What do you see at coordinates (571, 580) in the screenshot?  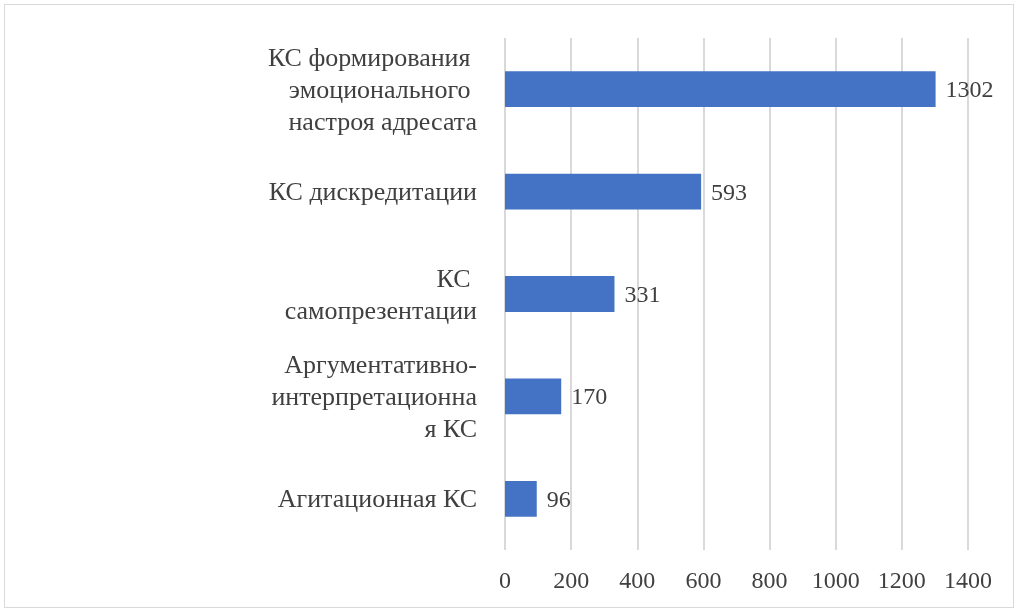 I see `x-tick-label: 200` at bounding box center [571, 580].